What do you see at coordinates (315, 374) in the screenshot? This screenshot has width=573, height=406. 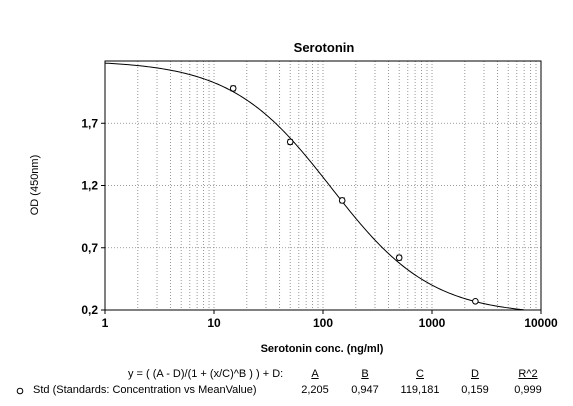 I see `fit-header-a: A` at bounding box center [315, 374].